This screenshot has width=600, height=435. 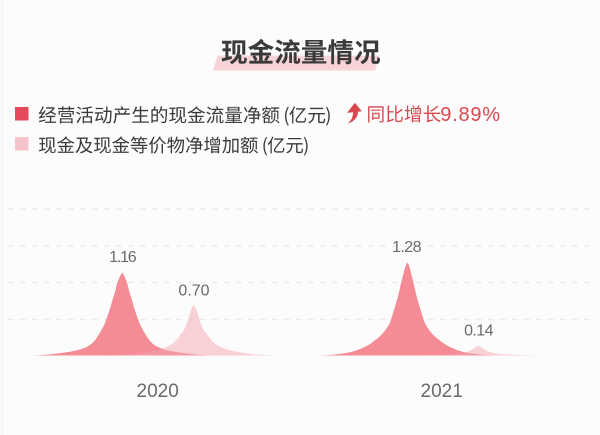 What do you see at coordinates (123, 257) in the screenshot?
I see `svg-text: 1.16` at bounding box center [123, 257].